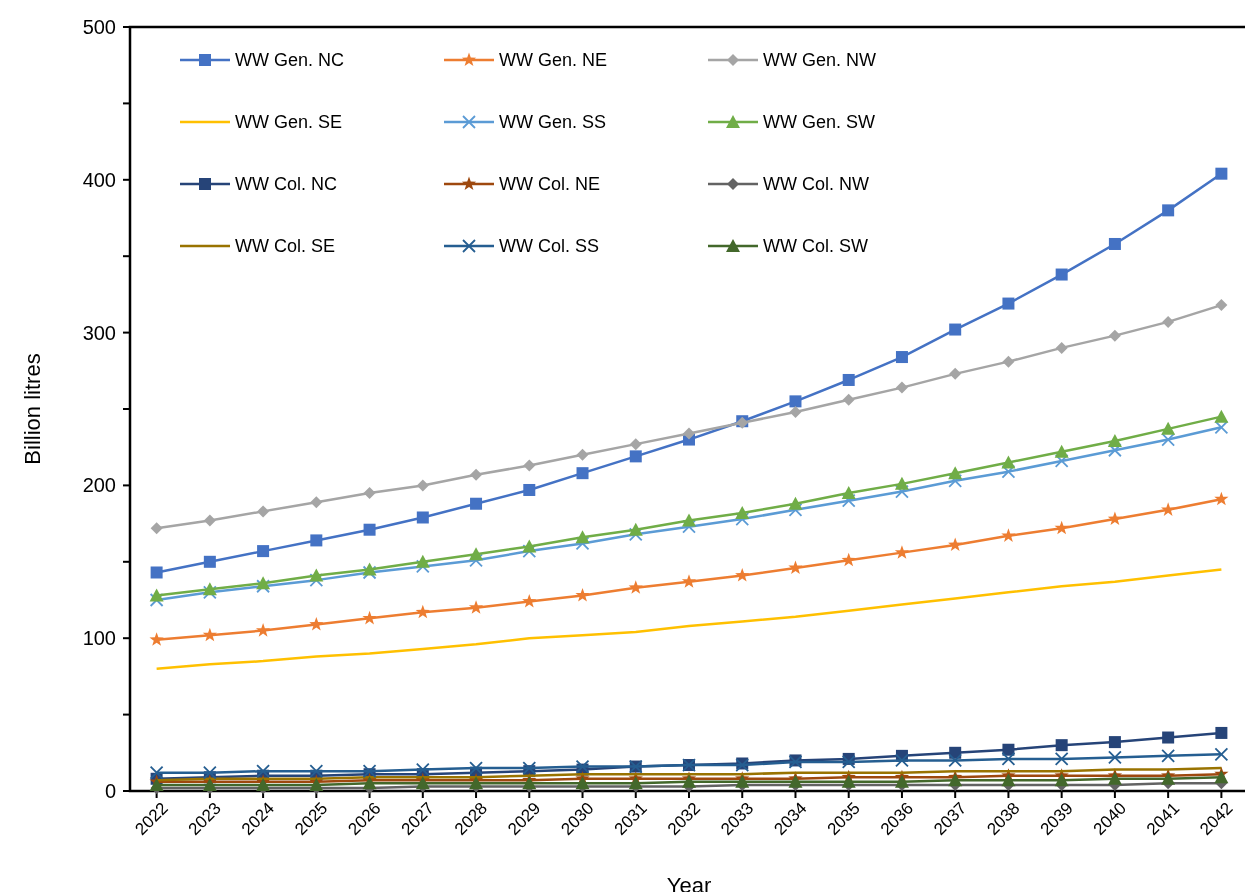  I want to click on legend-label: WW Gen. SS, so click(553, 122).